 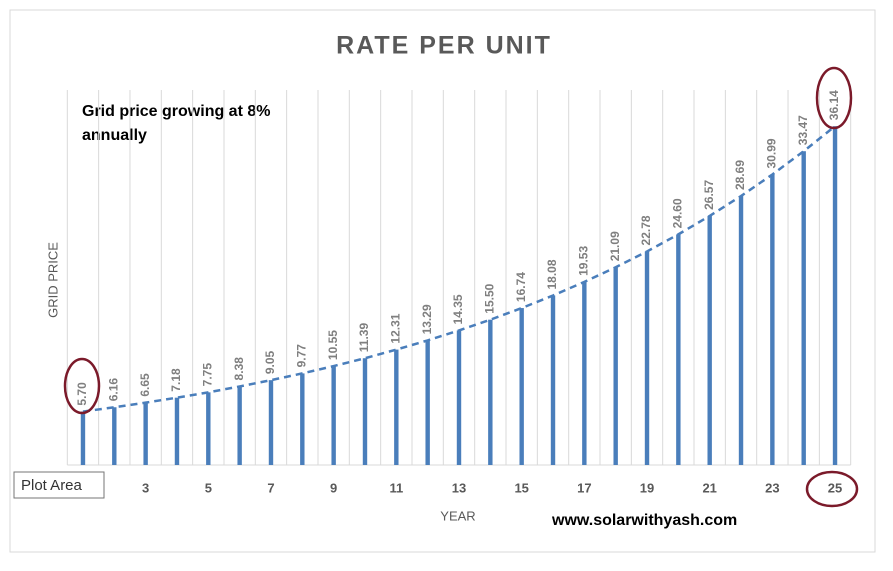 I want to click on annotation-line: Grid price growing at 8%, so click(x=176, y=111).